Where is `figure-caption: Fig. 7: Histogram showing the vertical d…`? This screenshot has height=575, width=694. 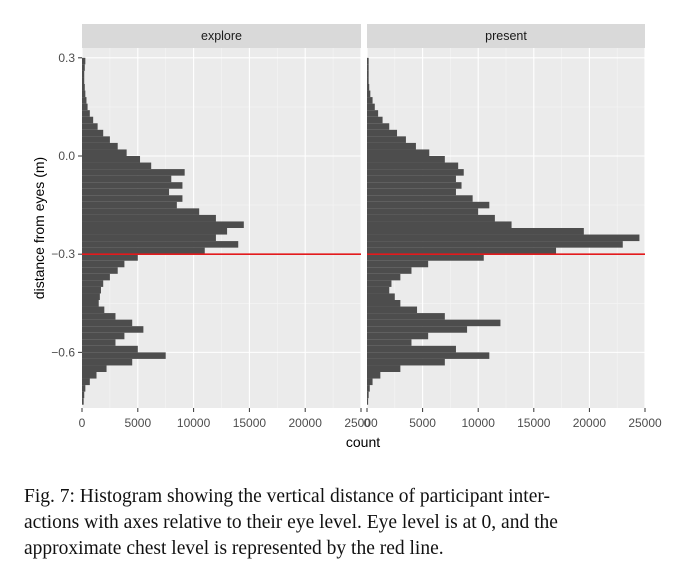
figure-caption: Fig. 7: Histogram showing the vertical d… is located at coordinates (344, 523).